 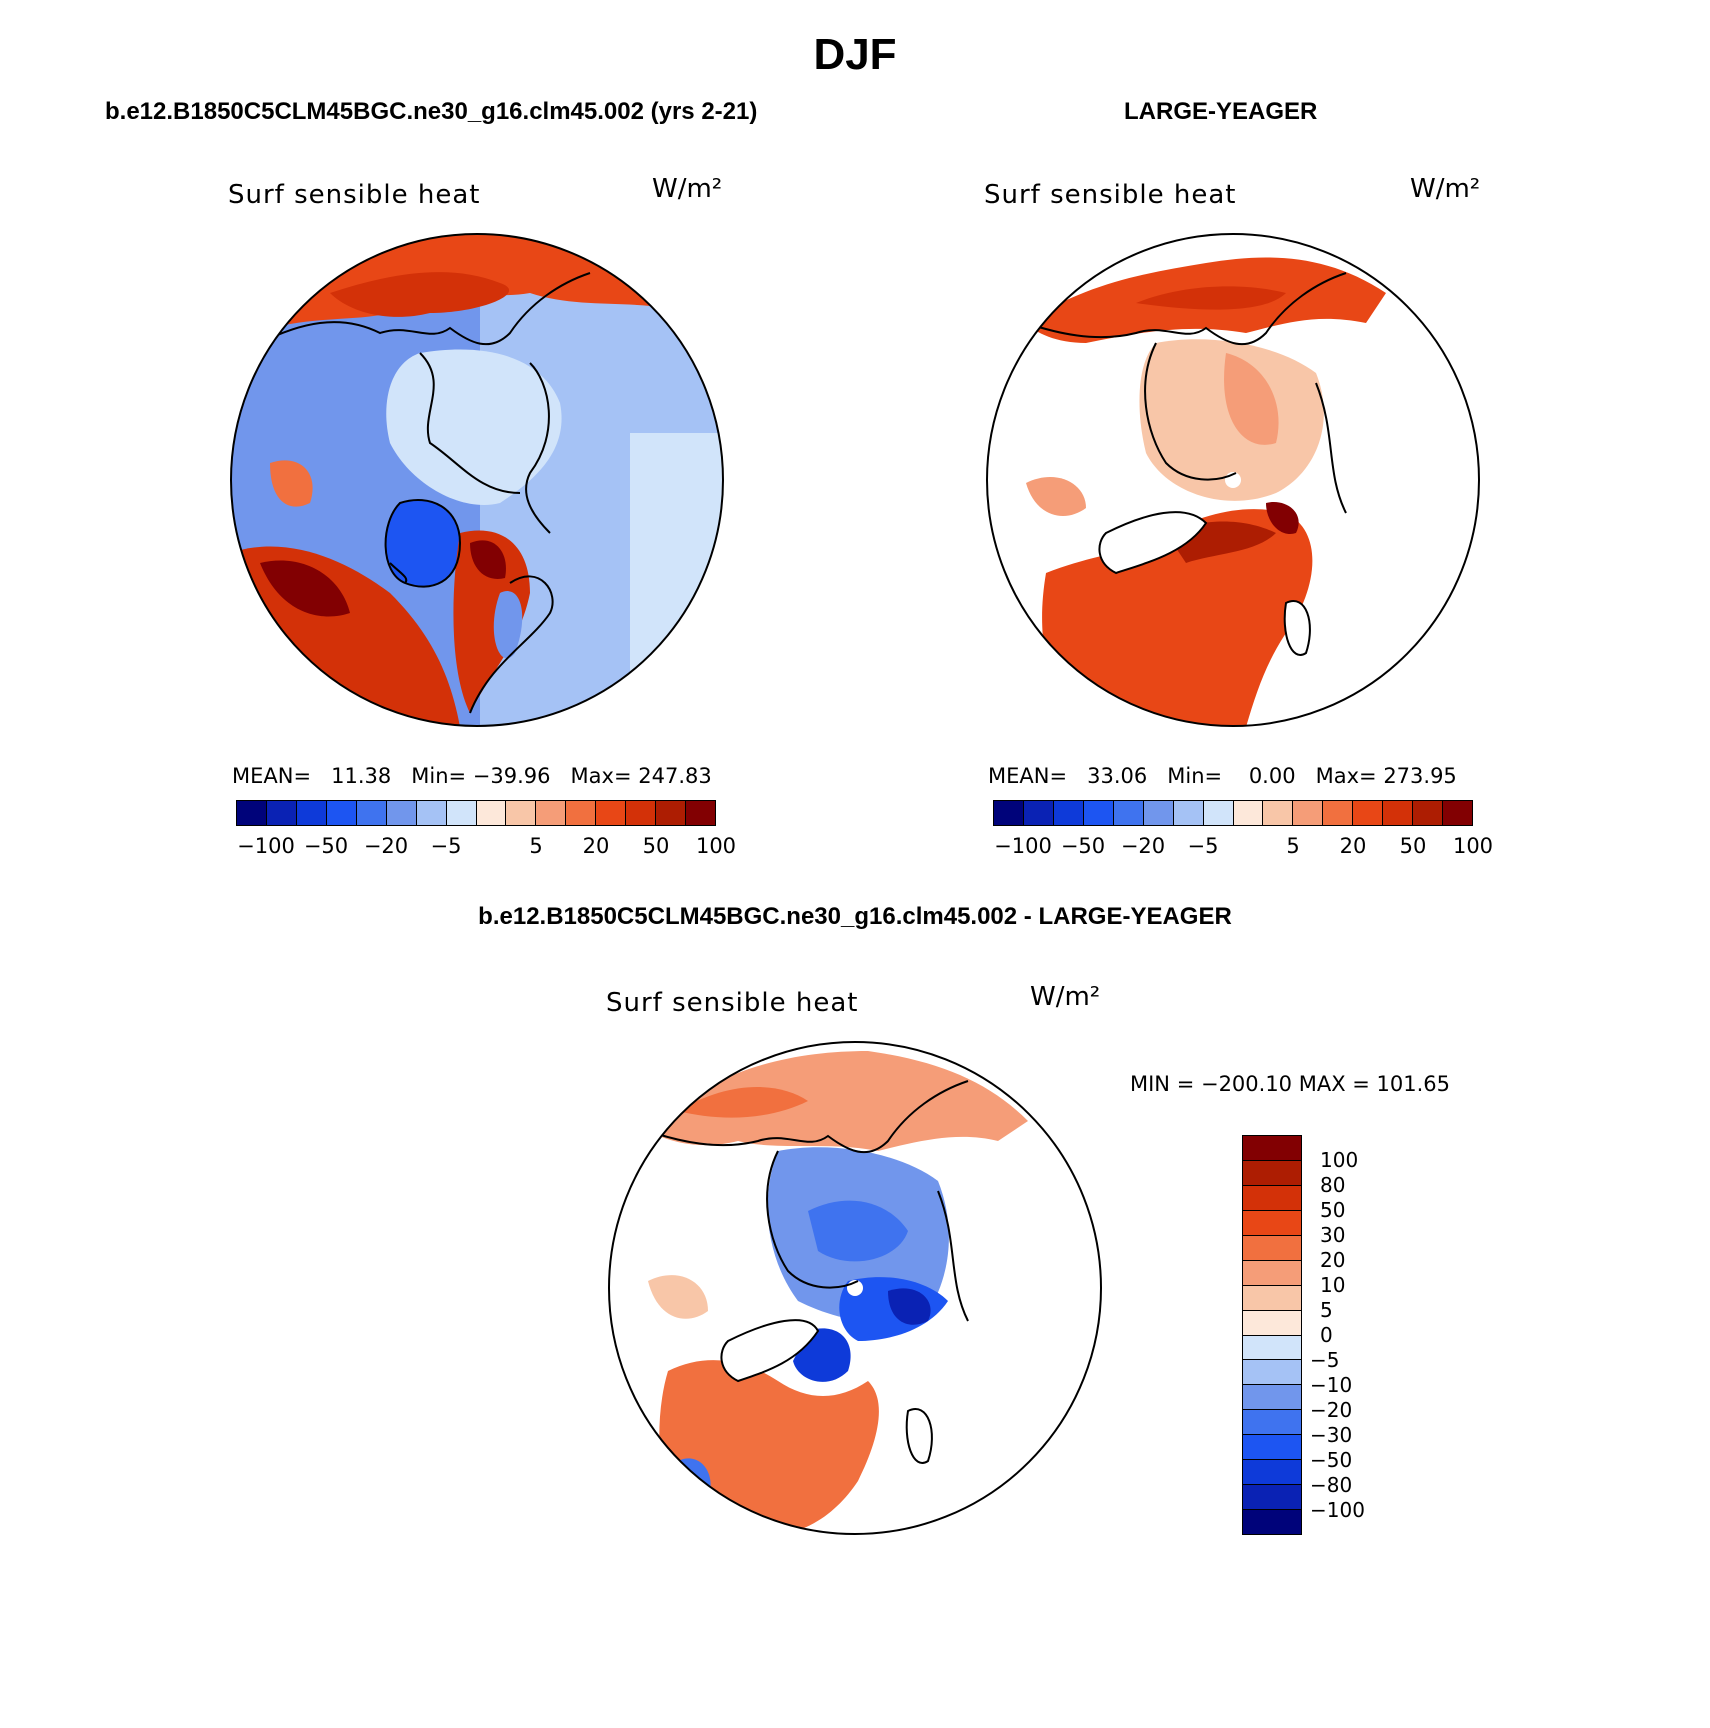 I want to click on colorbar-tick-label: 10, so click(x=1333, y=1285).